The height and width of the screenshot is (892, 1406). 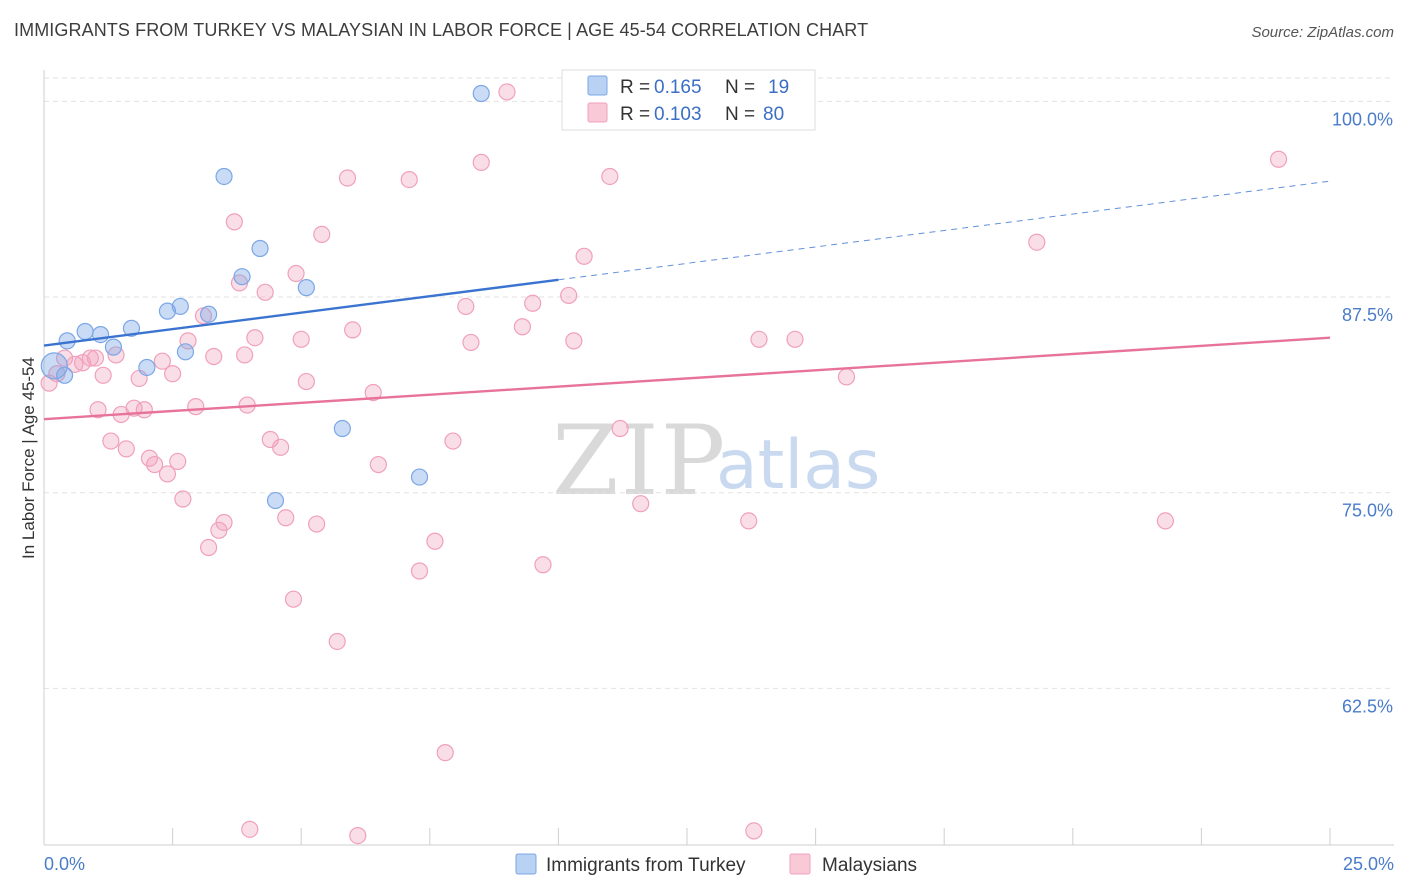 I want to click on x-axis-ticks, so click(x=687, y=836).